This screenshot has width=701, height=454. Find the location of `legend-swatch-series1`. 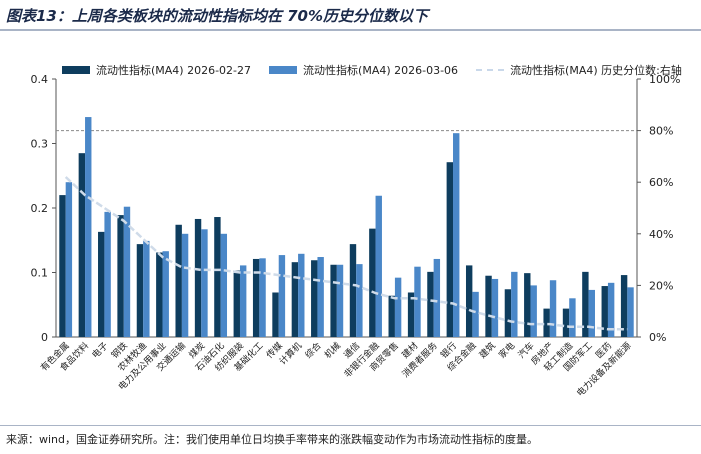

legend-swatch-series1 is located at coordinates (76, 70).